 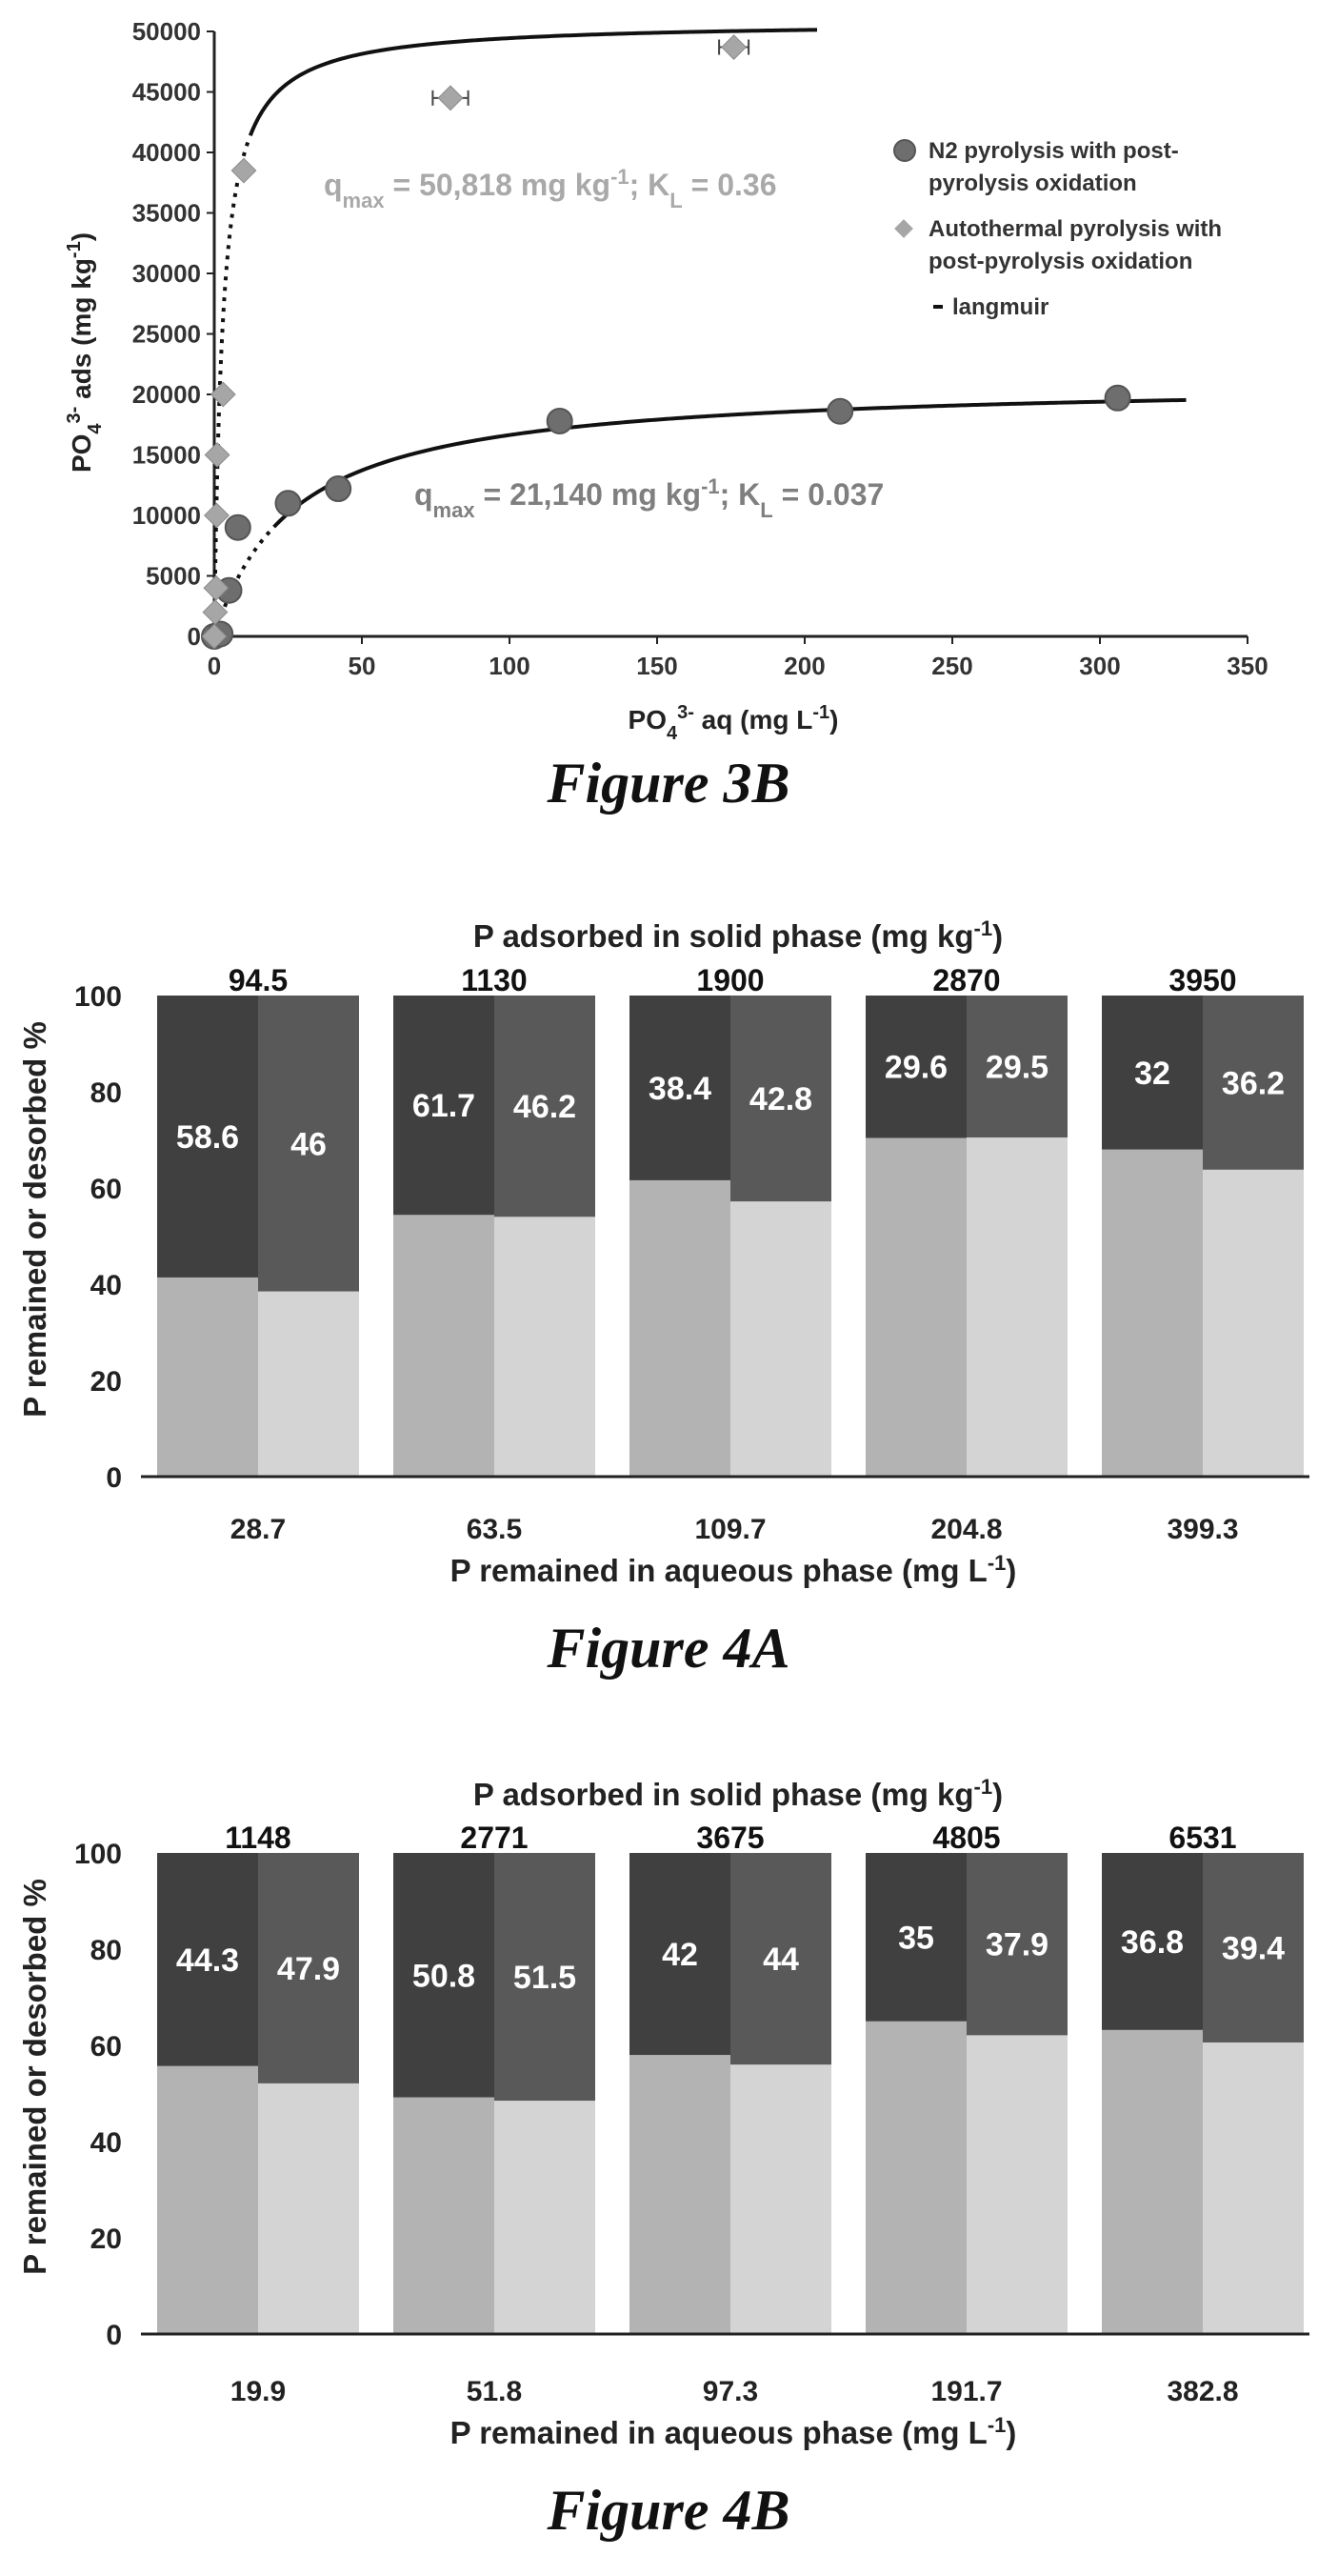 What do you see at coordinates (362, 666) in the screenshot?
I see `x-tick-label: 50` at bounding box center [362, 666].